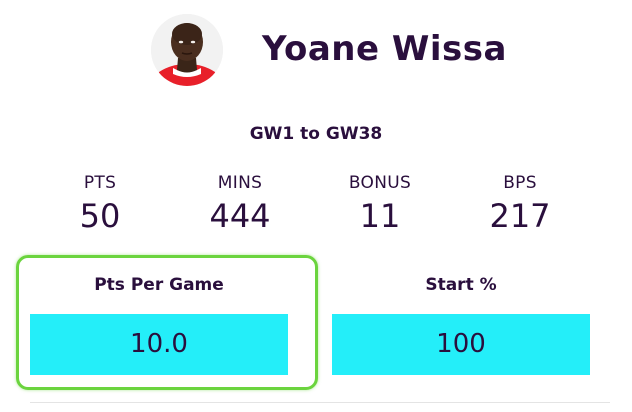 Image resolution: width=632 pixels, height=412 pixels. What do you see at coordinates (320, 402) in the screenshot?
I see `divider` at bounding box center [320, 402].